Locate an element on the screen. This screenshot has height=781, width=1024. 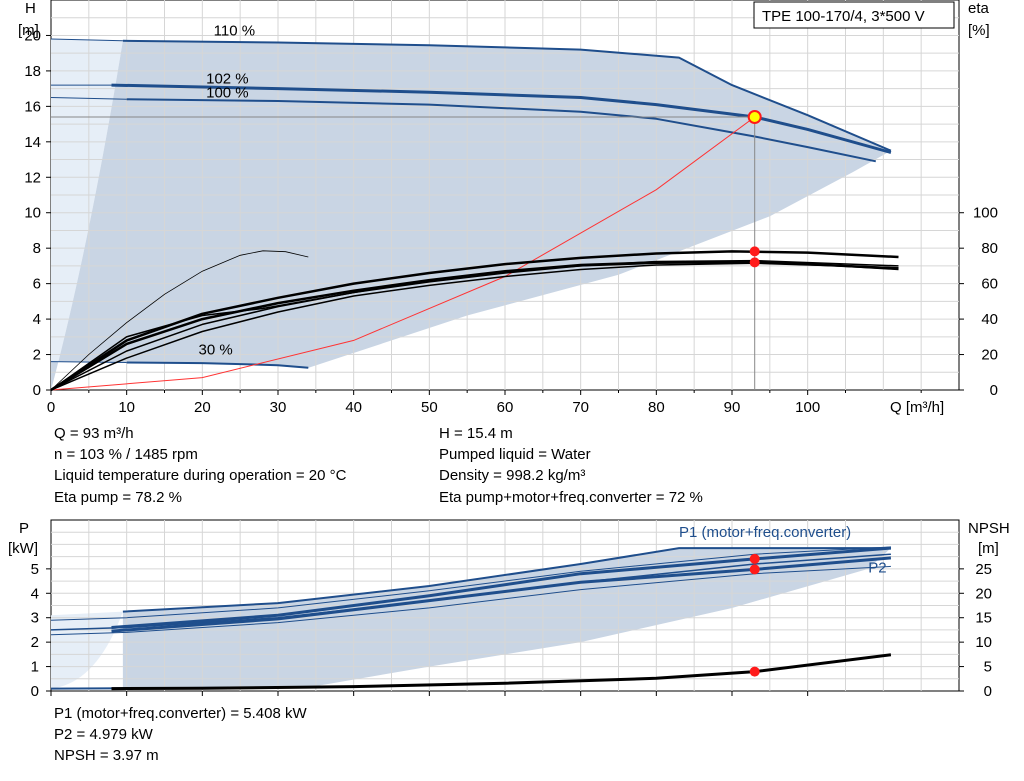
eta-3-curve is located at coordinates (474, 326).